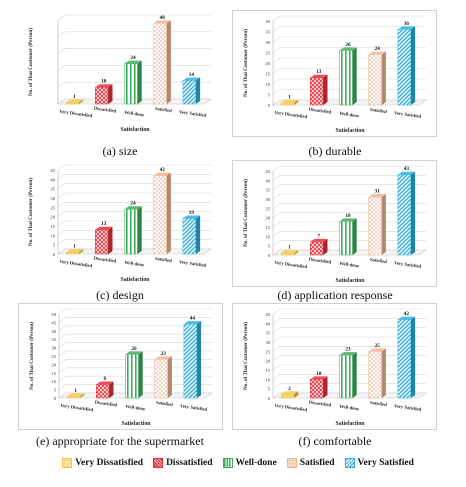 This screenshot has width=466, height=487. Describe the element at coordinates (163, 170) in the screenshot. I see `data-label: 42` at that location.